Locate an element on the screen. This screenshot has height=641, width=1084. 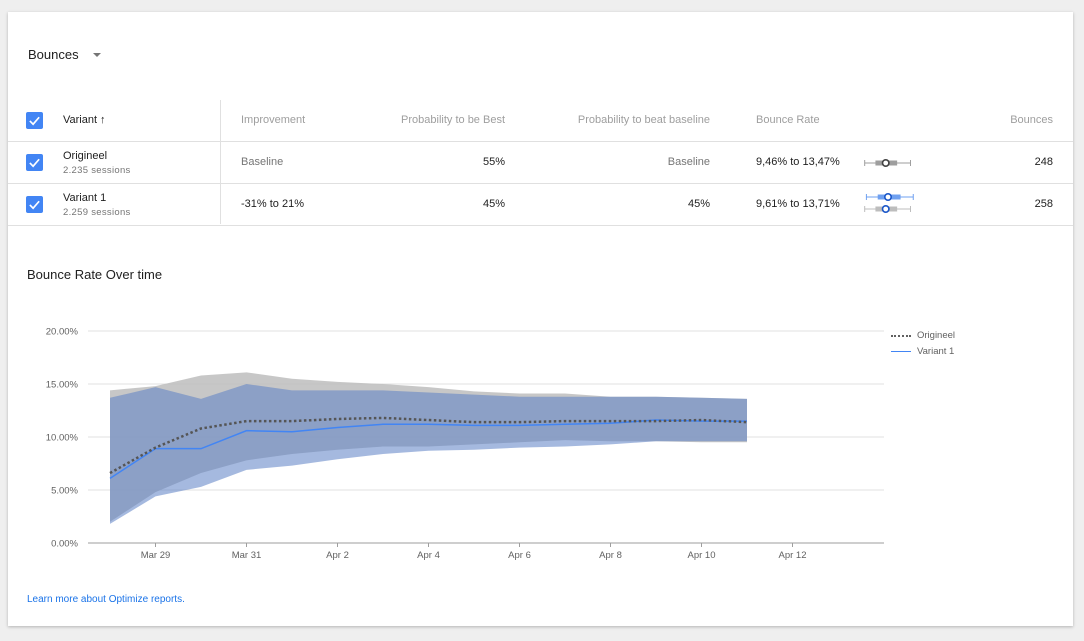
variant-1-interval is located at coordinates (887, 197).